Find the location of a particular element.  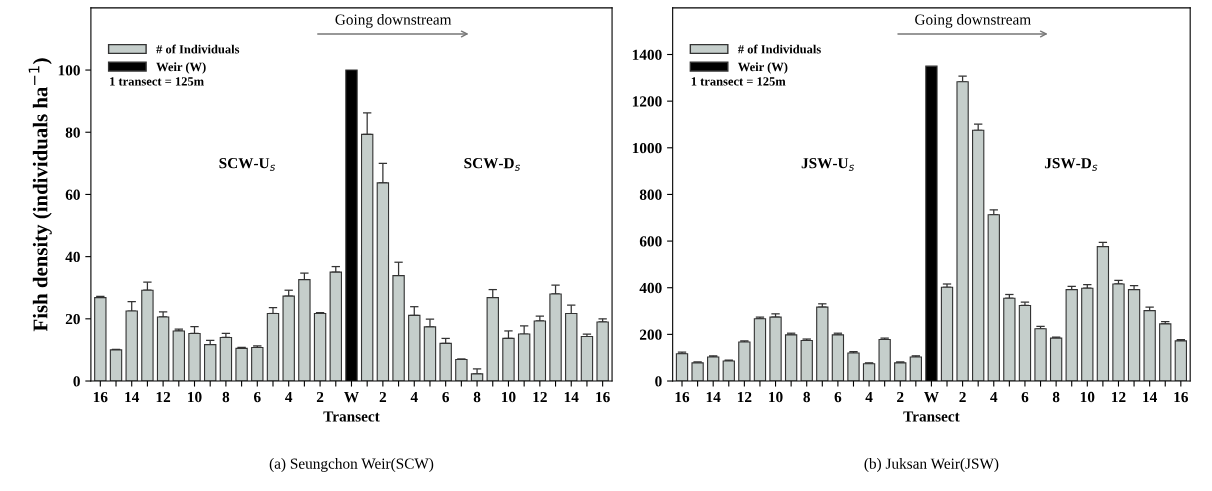

y-tick-label: 1000 is located at coordinates (647, 148).